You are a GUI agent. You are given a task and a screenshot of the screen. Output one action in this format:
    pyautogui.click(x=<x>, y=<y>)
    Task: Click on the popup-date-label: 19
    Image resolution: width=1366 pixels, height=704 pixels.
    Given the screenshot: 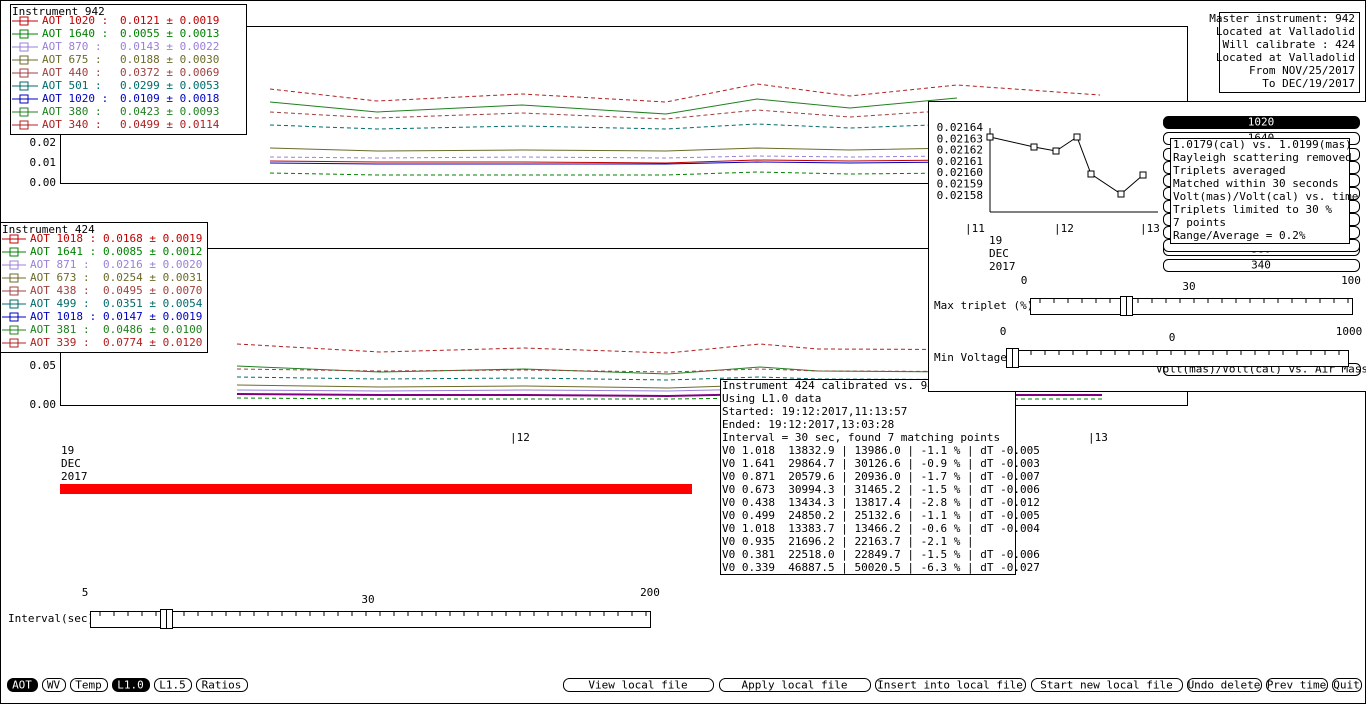 What is the action you would take?
    pyautogui.click(x=995, y=240)
    